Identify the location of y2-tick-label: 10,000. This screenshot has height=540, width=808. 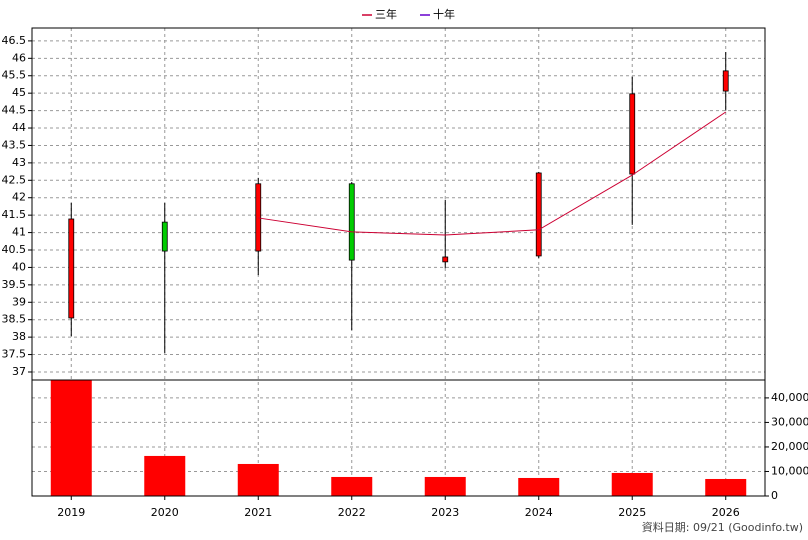
(789, 470).